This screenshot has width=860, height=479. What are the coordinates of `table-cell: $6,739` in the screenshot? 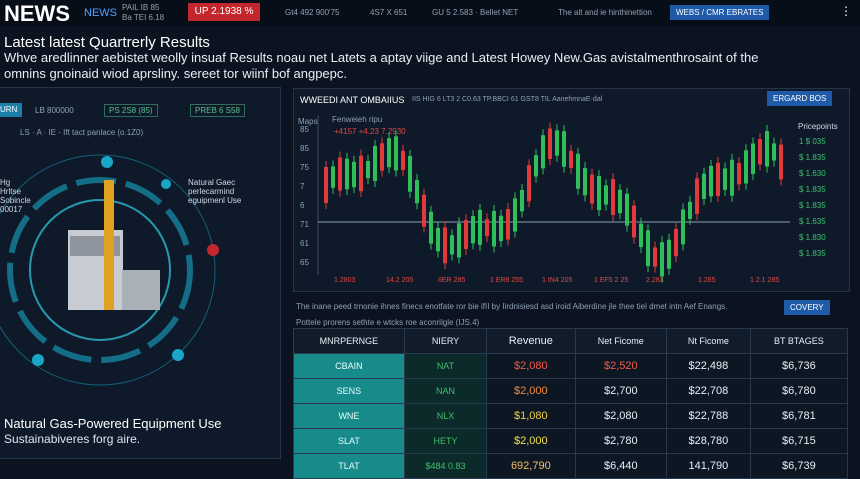 It's located at (799, 466).